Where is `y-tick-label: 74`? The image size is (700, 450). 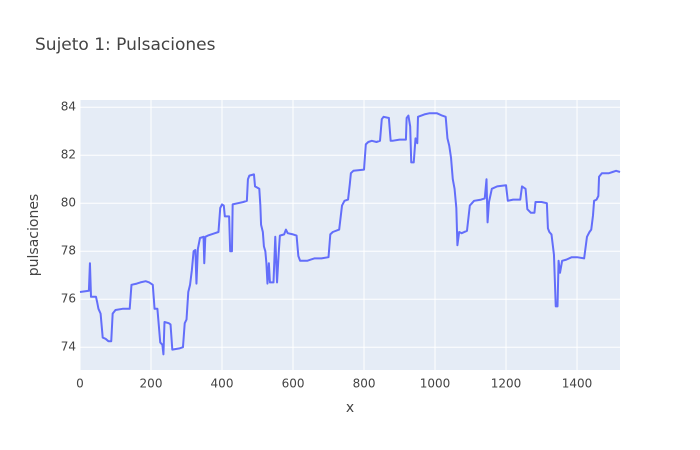
y-tick-label: 74 is located at coordinates (68, 347).